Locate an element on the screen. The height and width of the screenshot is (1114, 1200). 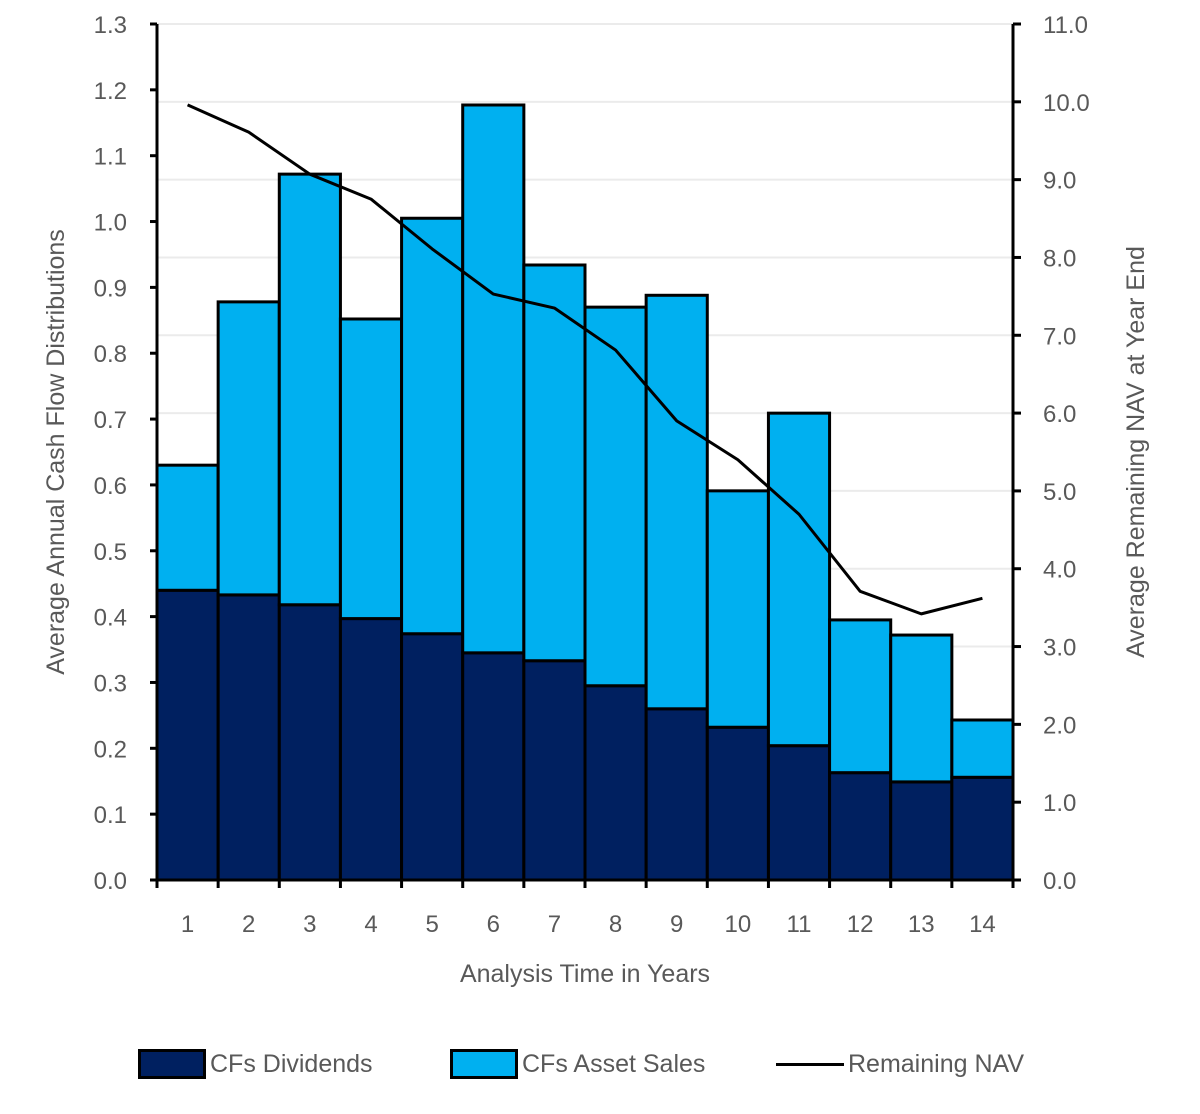
left-tick-label: 0.7 is located at coordinates (110, 420).